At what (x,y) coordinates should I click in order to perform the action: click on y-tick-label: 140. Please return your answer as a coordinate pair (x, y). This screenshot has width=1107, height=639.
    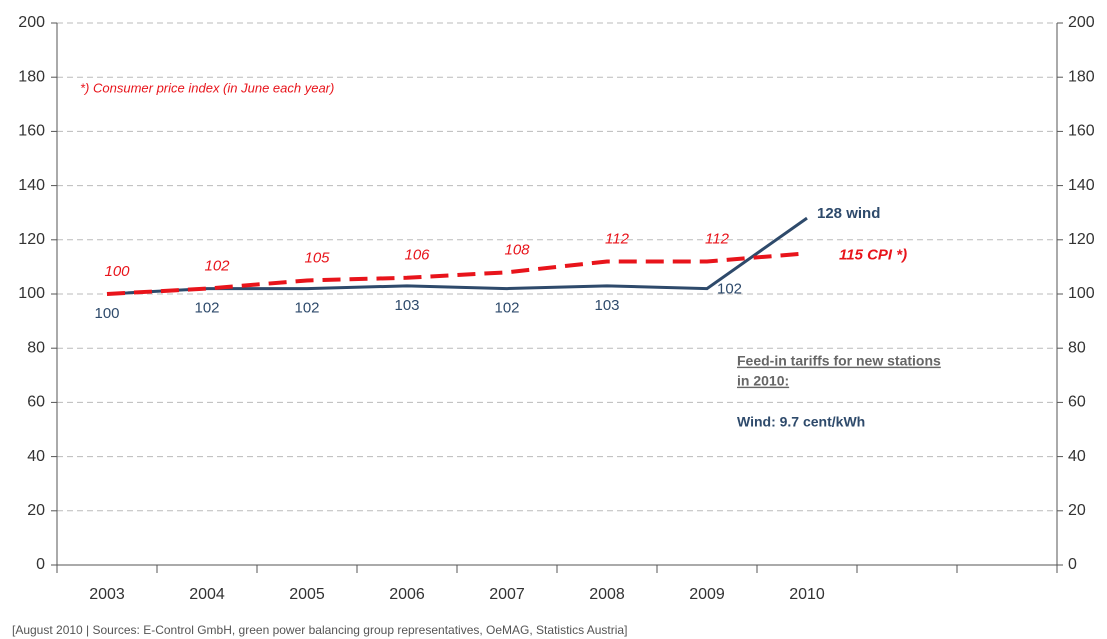
    Looking at the image, I should click on (31, 185).